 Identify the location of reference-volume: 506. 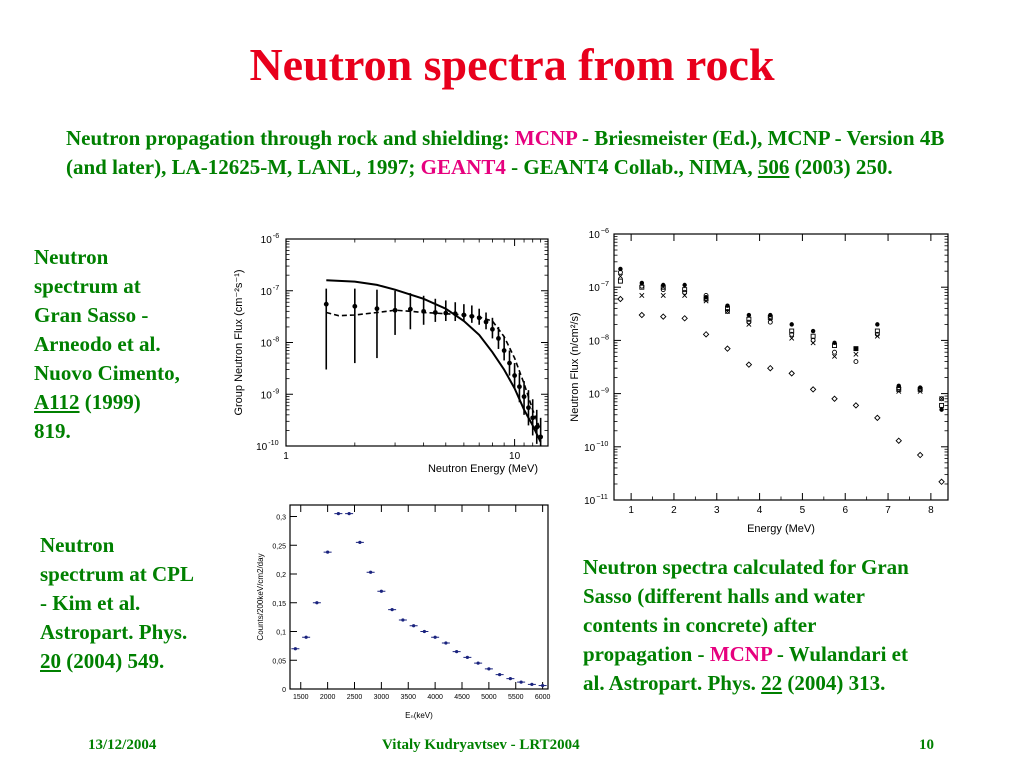
(773, 167).